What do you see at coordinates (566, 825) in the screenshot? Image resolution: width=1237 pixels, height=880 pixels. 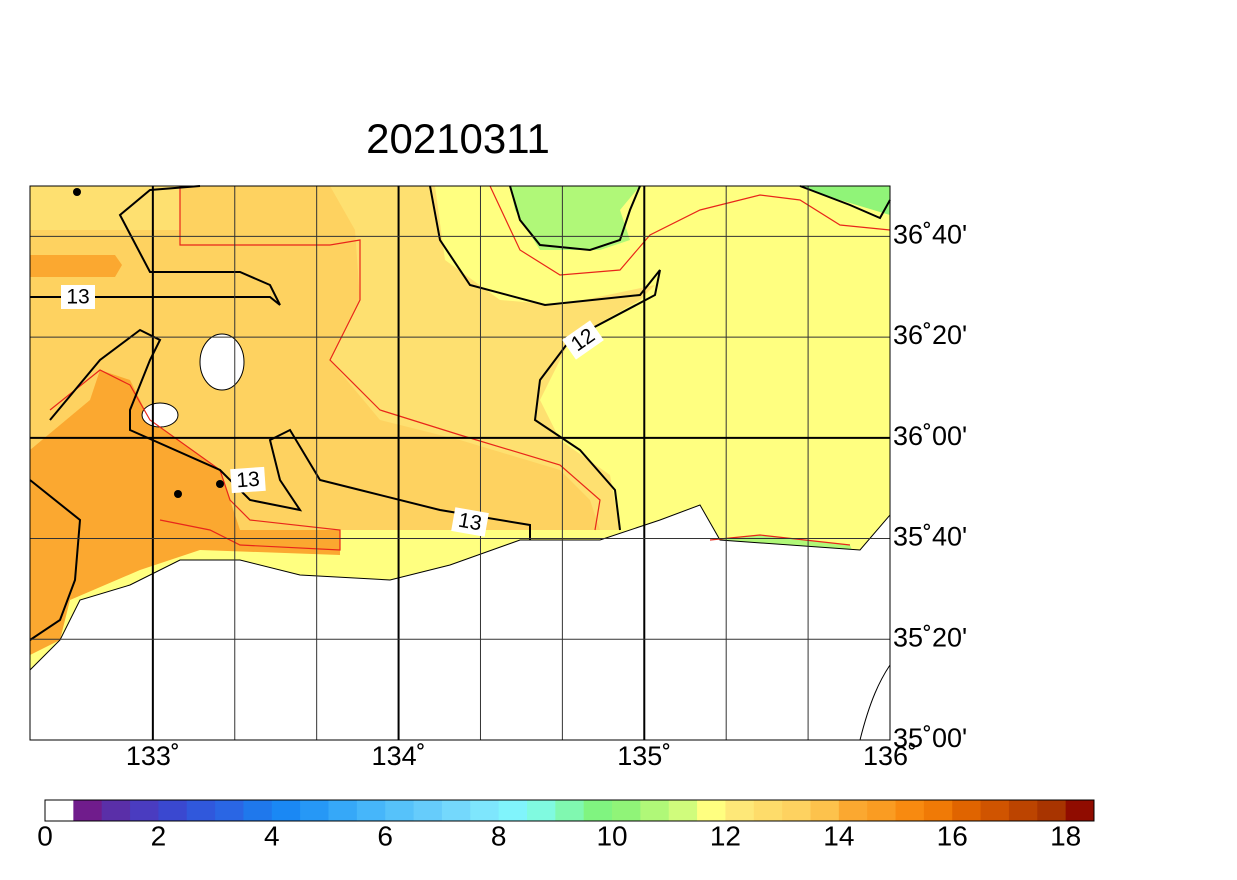 I see `colorbar: 0 2 4 6 8 10 12 14 16 18` at bounding box center [566, 825].